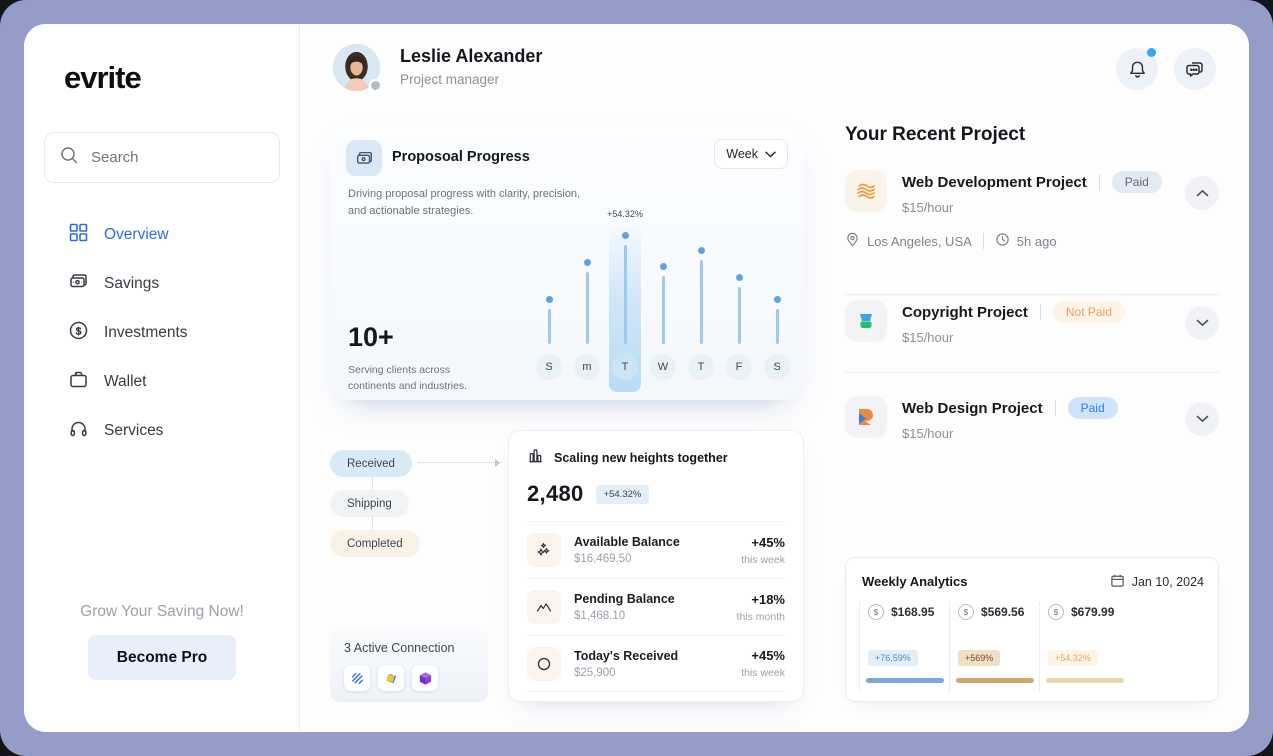 Image resolution: width=1273 pixels, height=756 pixels. Describe the element at coordinates (908, 241) in the screenshot. I see `project-location: Los Angeles, USA` at that location.